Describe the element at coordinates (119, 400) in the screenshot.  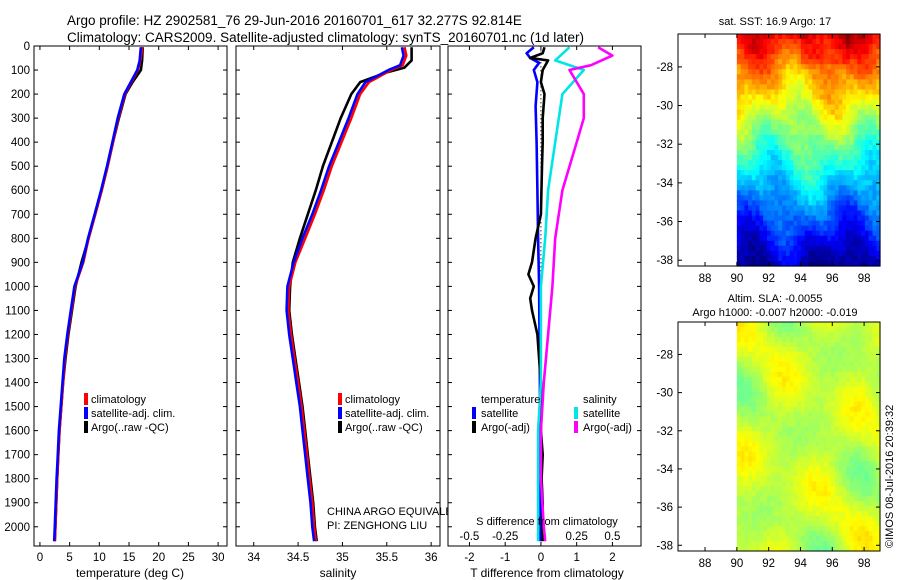
I see `legend-label-climatology: climatology` at that location.